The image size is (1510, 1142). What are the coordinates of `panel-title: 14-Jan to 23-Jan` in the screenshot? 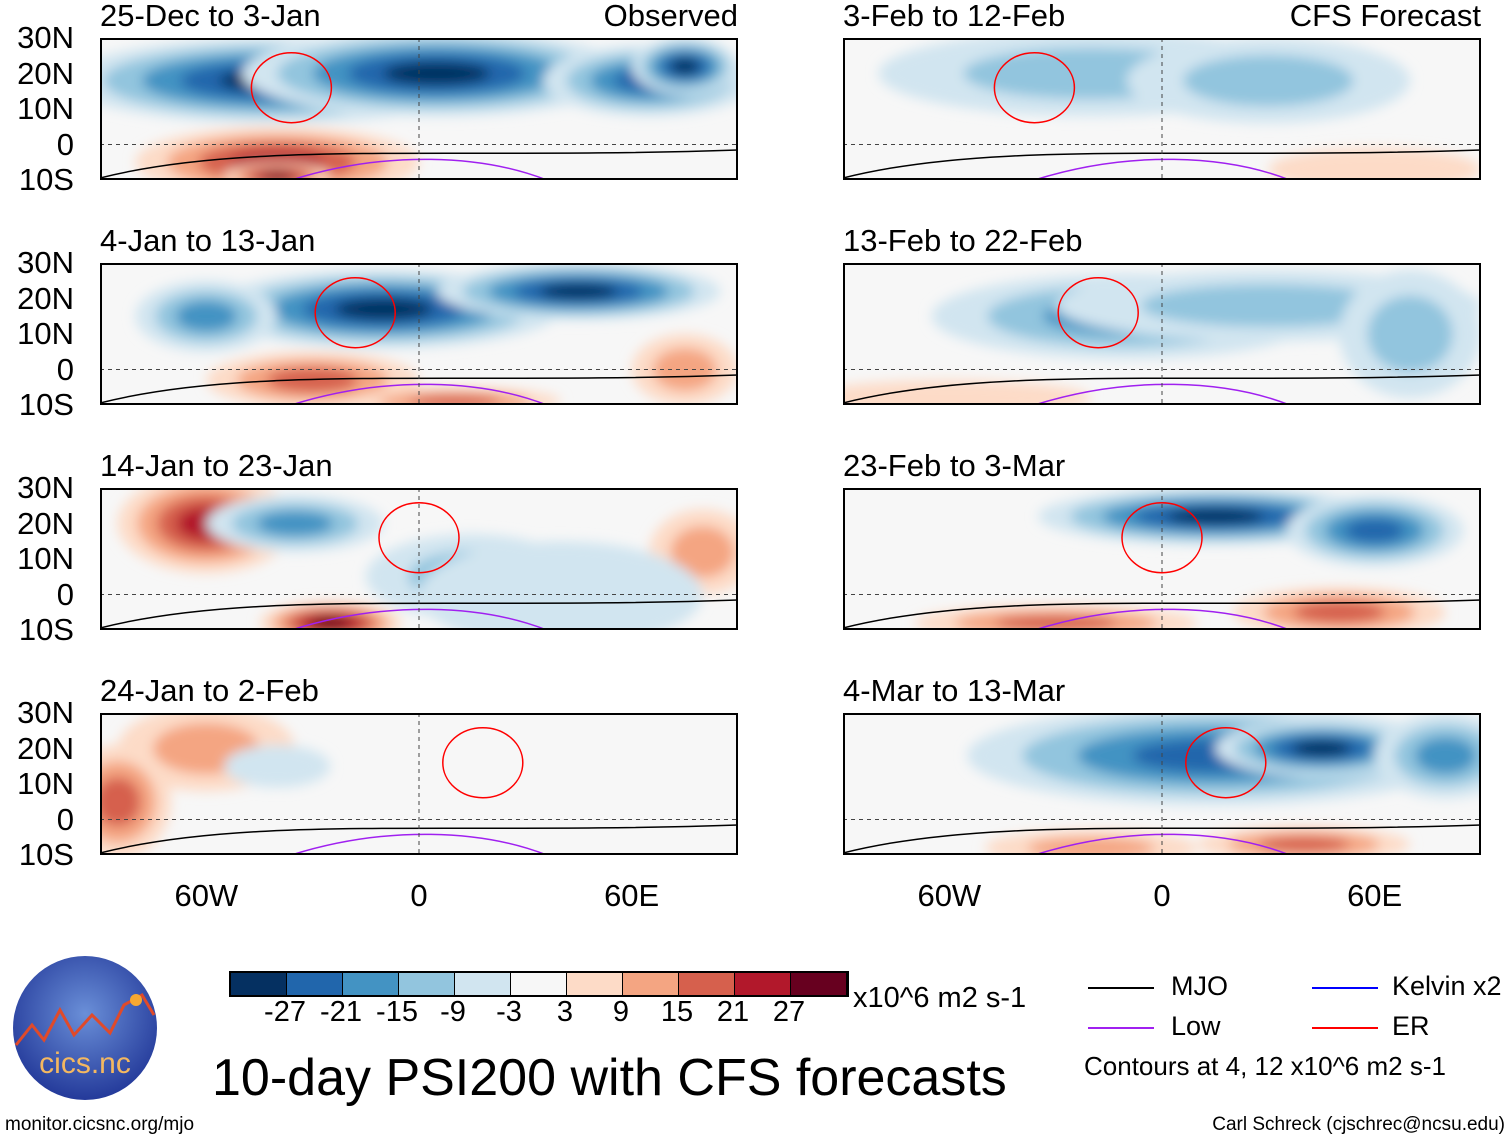 It's located at (216, 465).